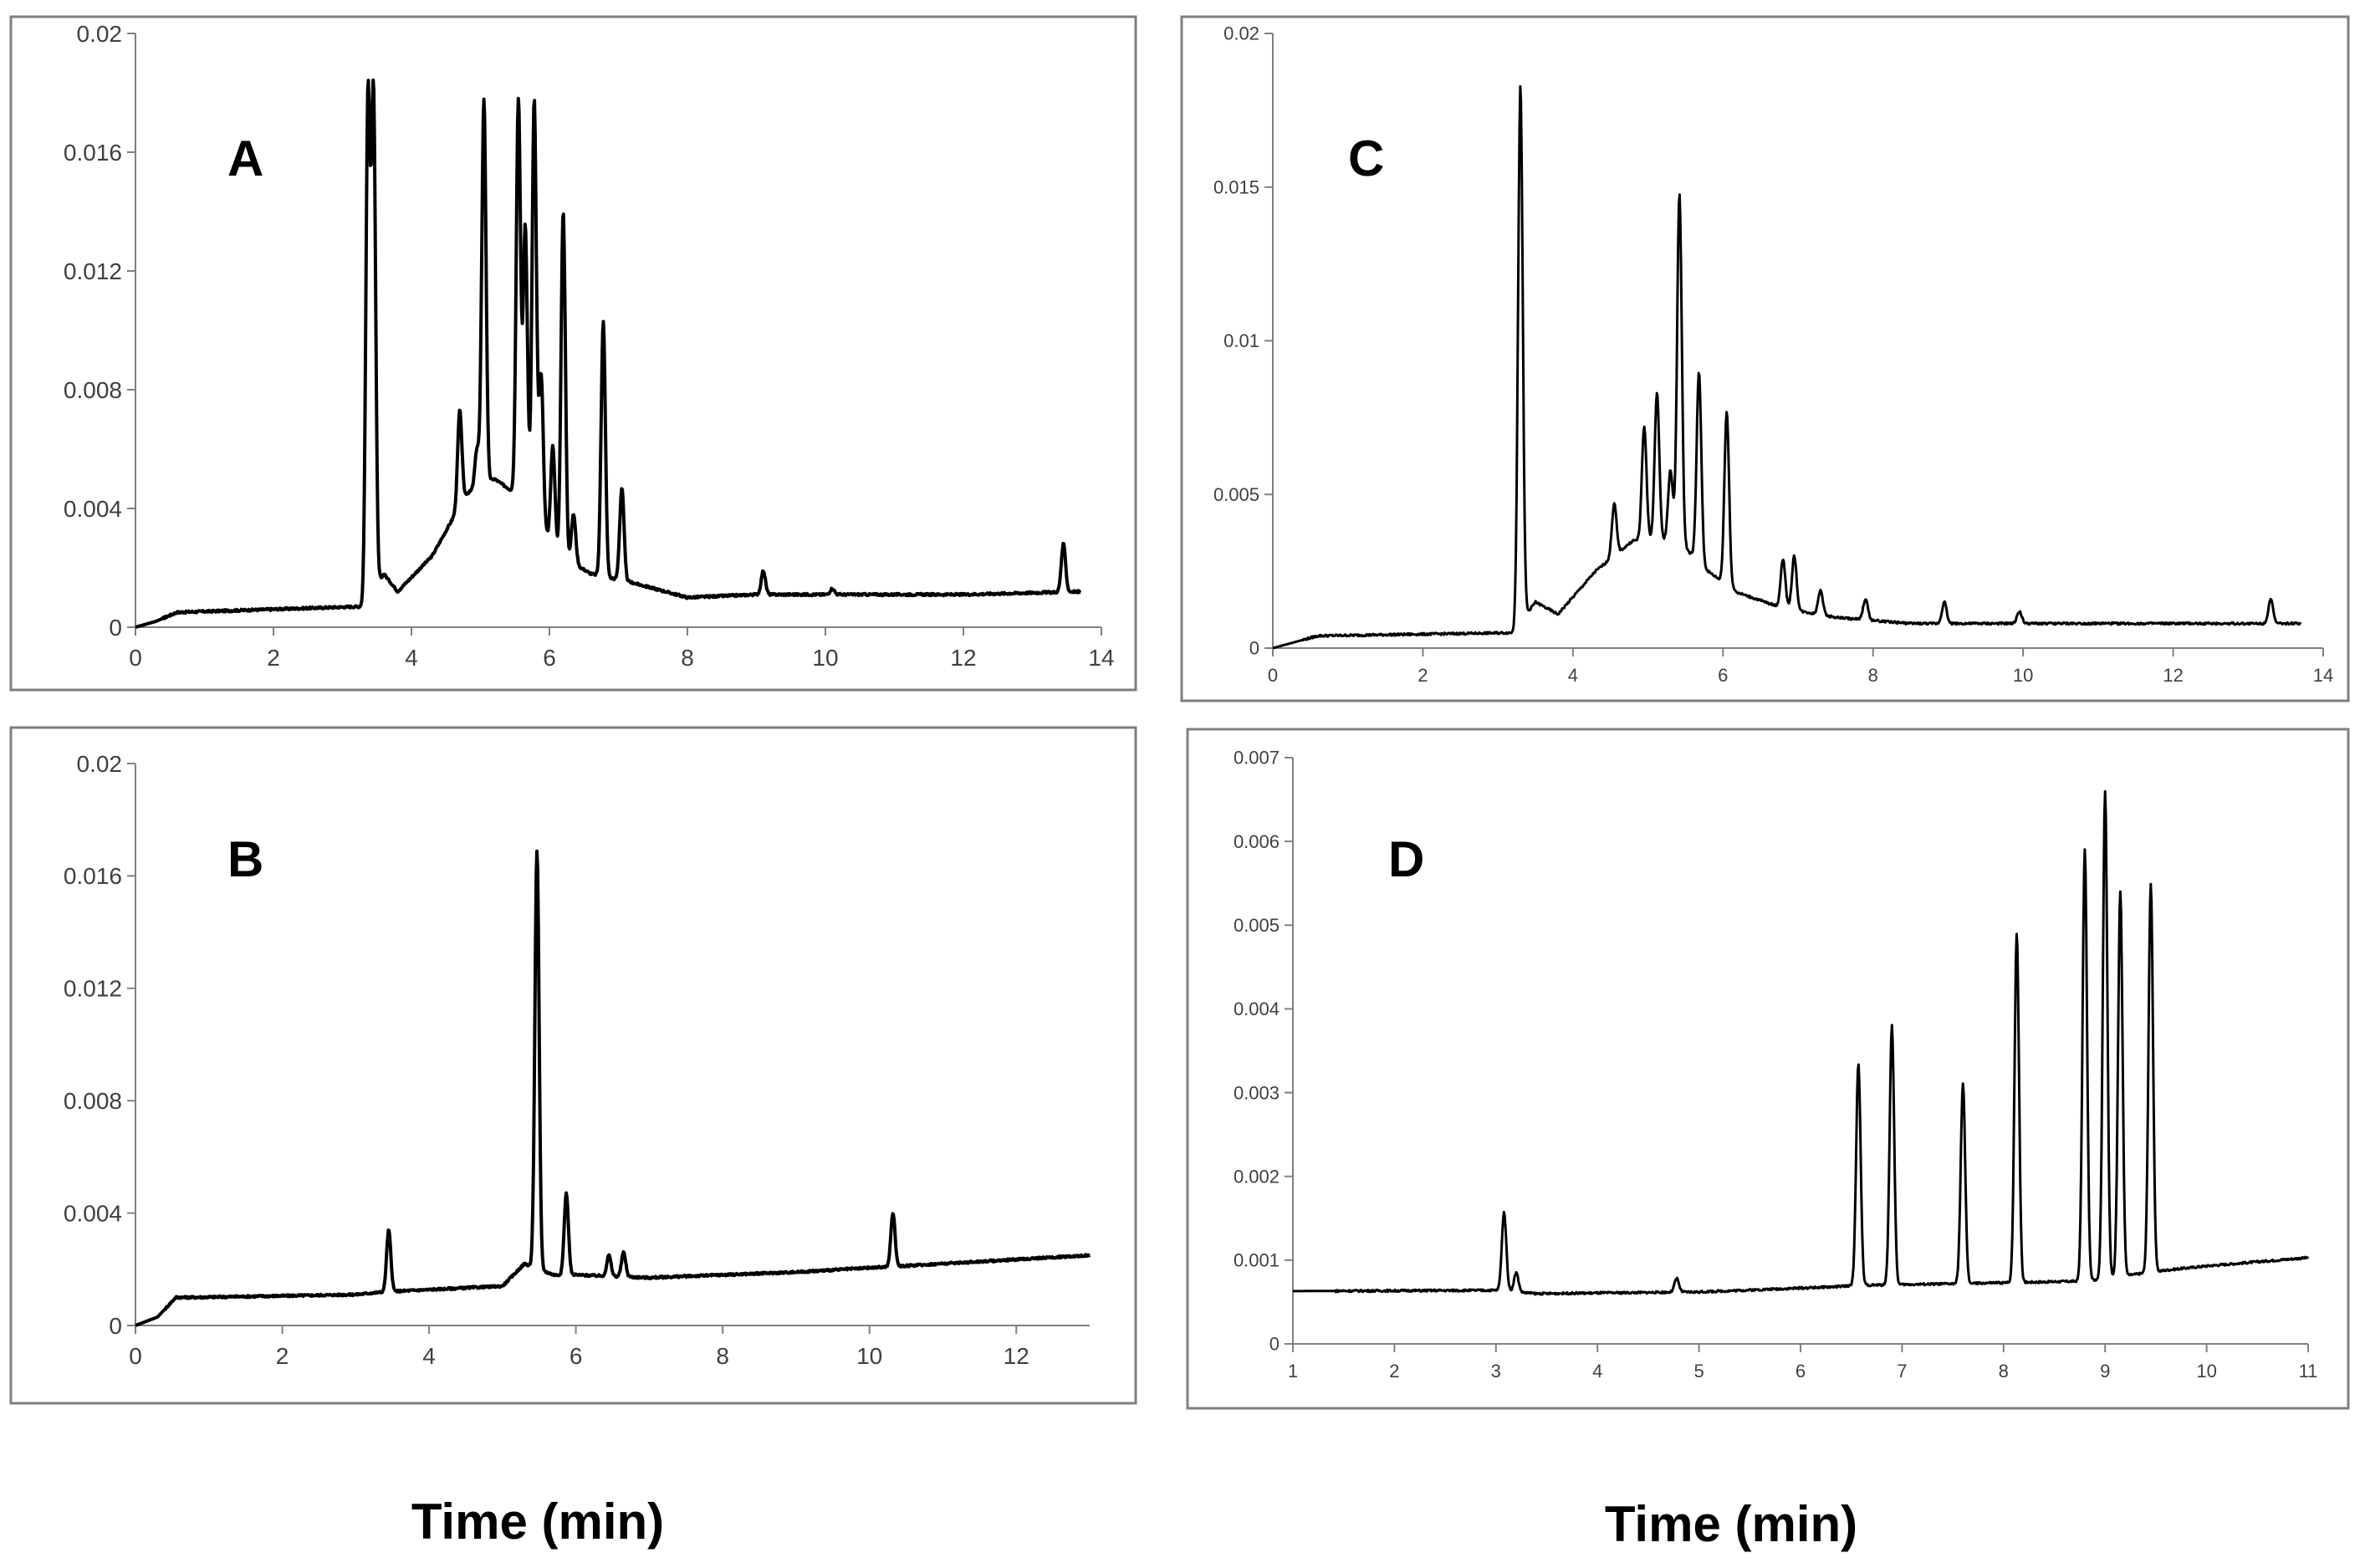  What do you see at coordinates (1257, 1176) in the screenshot?
I see `panel-d-y-tick-label: 0.002` at bounding box center [1257, 1176].